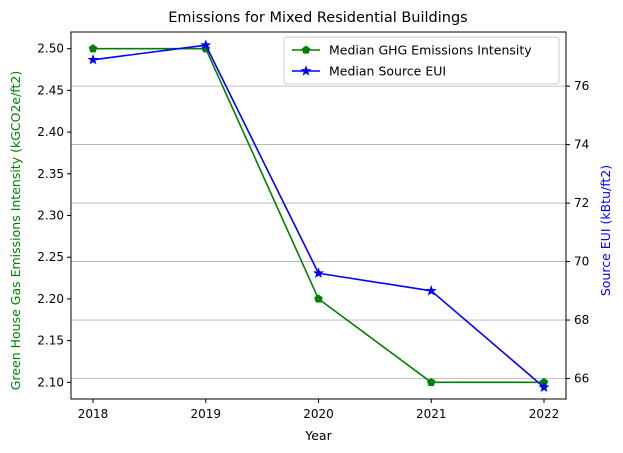 The height and width of the screenshot is (453, 623). I want to click on left-y-tick-label: 2.30, so click(50, 216).